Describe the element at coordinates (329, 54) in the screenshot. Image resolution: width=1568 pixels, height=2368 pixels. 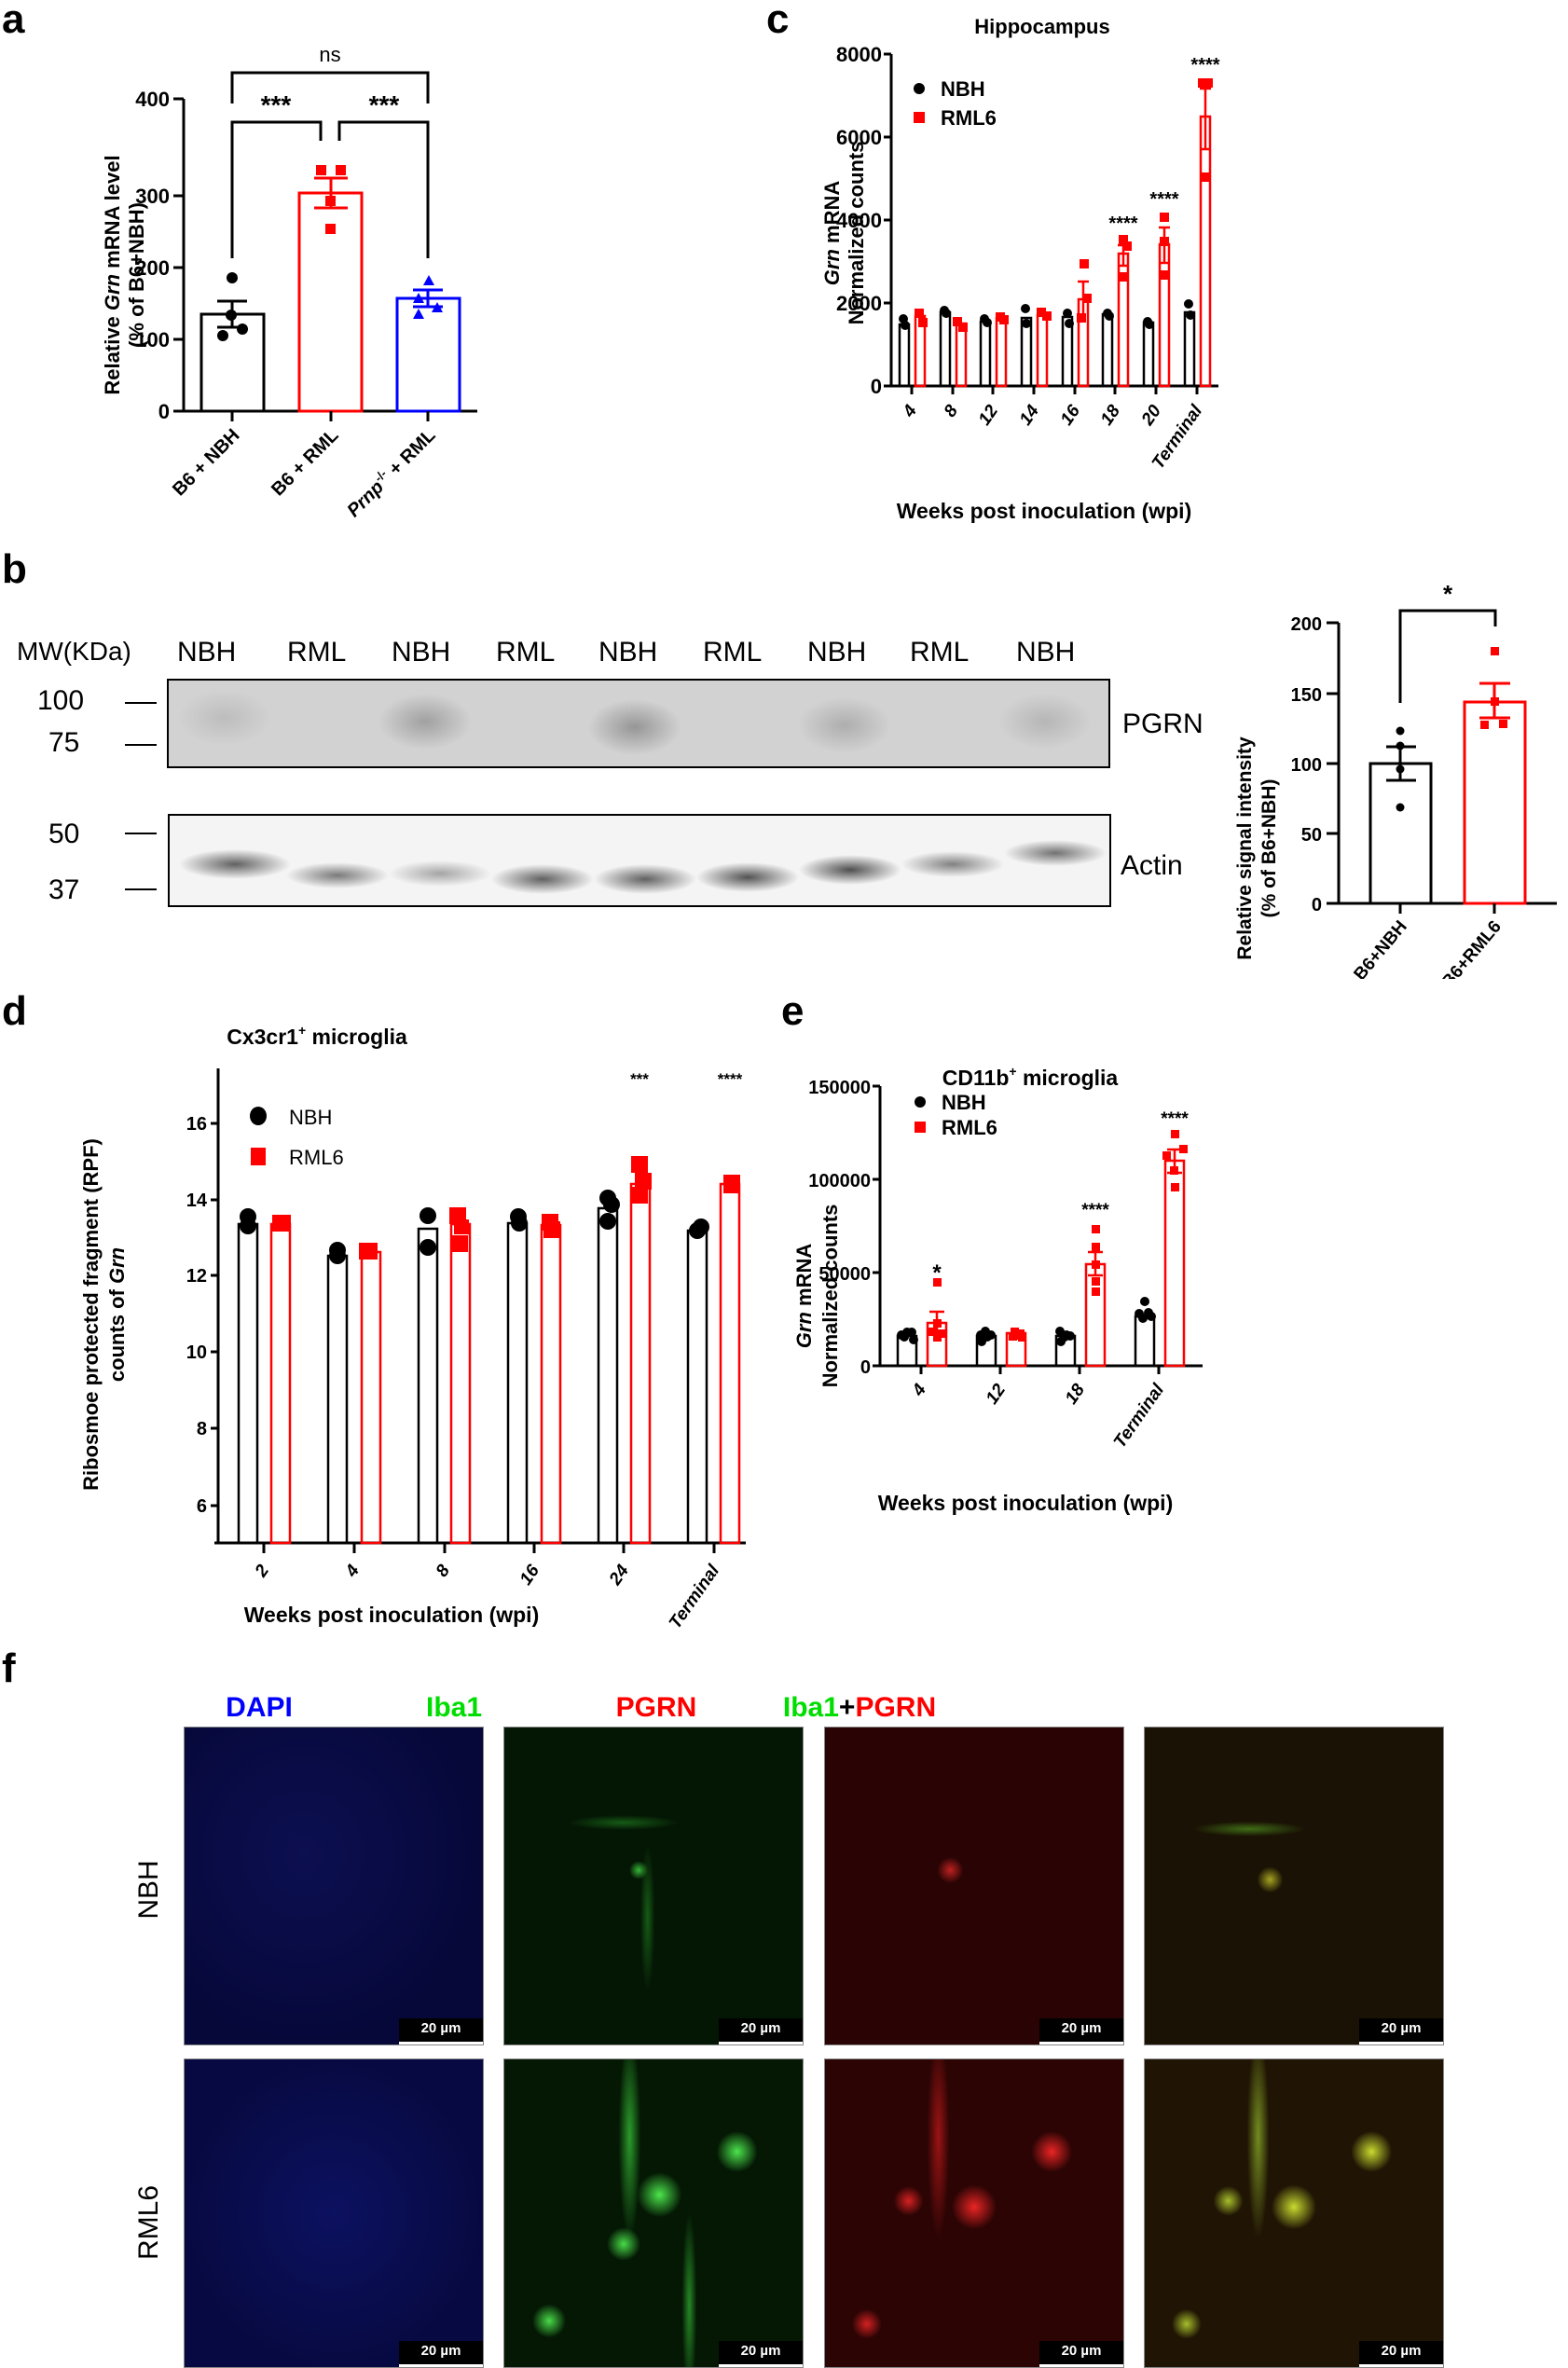
I see `svg-text: ns` at that location.